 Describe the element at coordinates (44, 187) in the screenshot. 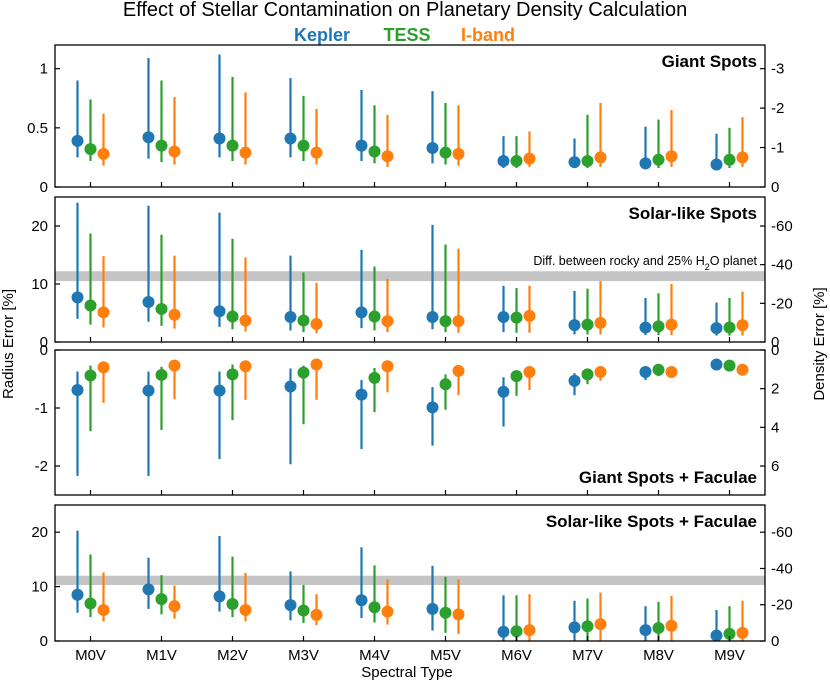

I see `y-tick-label: 0` at that location.